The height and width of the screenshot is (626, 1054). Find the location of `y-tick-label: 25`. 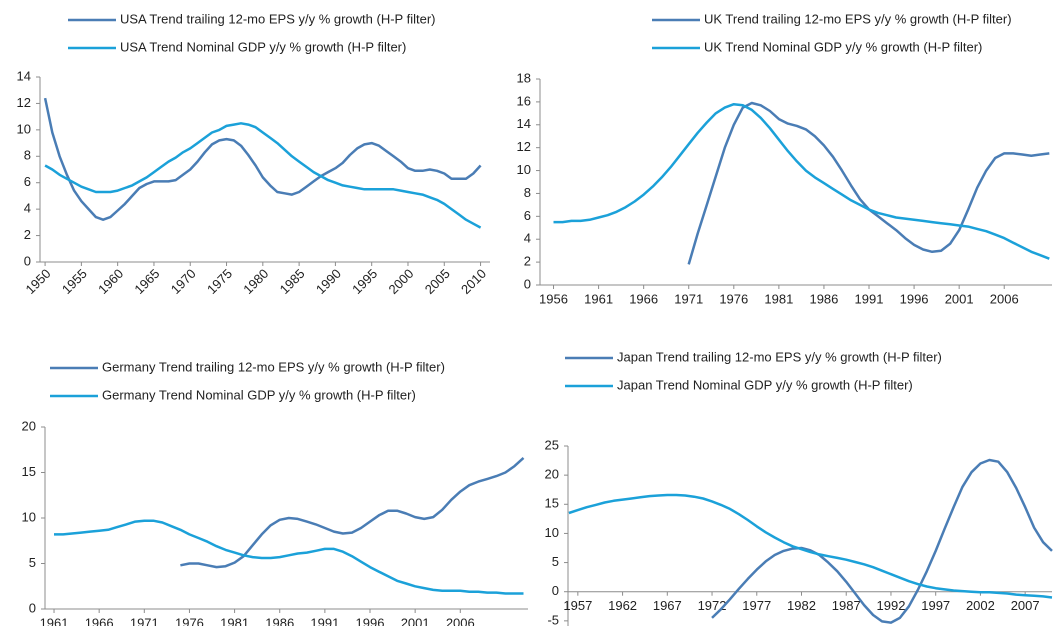

y-tick-label: 25 is located at coordinates (552, 444).